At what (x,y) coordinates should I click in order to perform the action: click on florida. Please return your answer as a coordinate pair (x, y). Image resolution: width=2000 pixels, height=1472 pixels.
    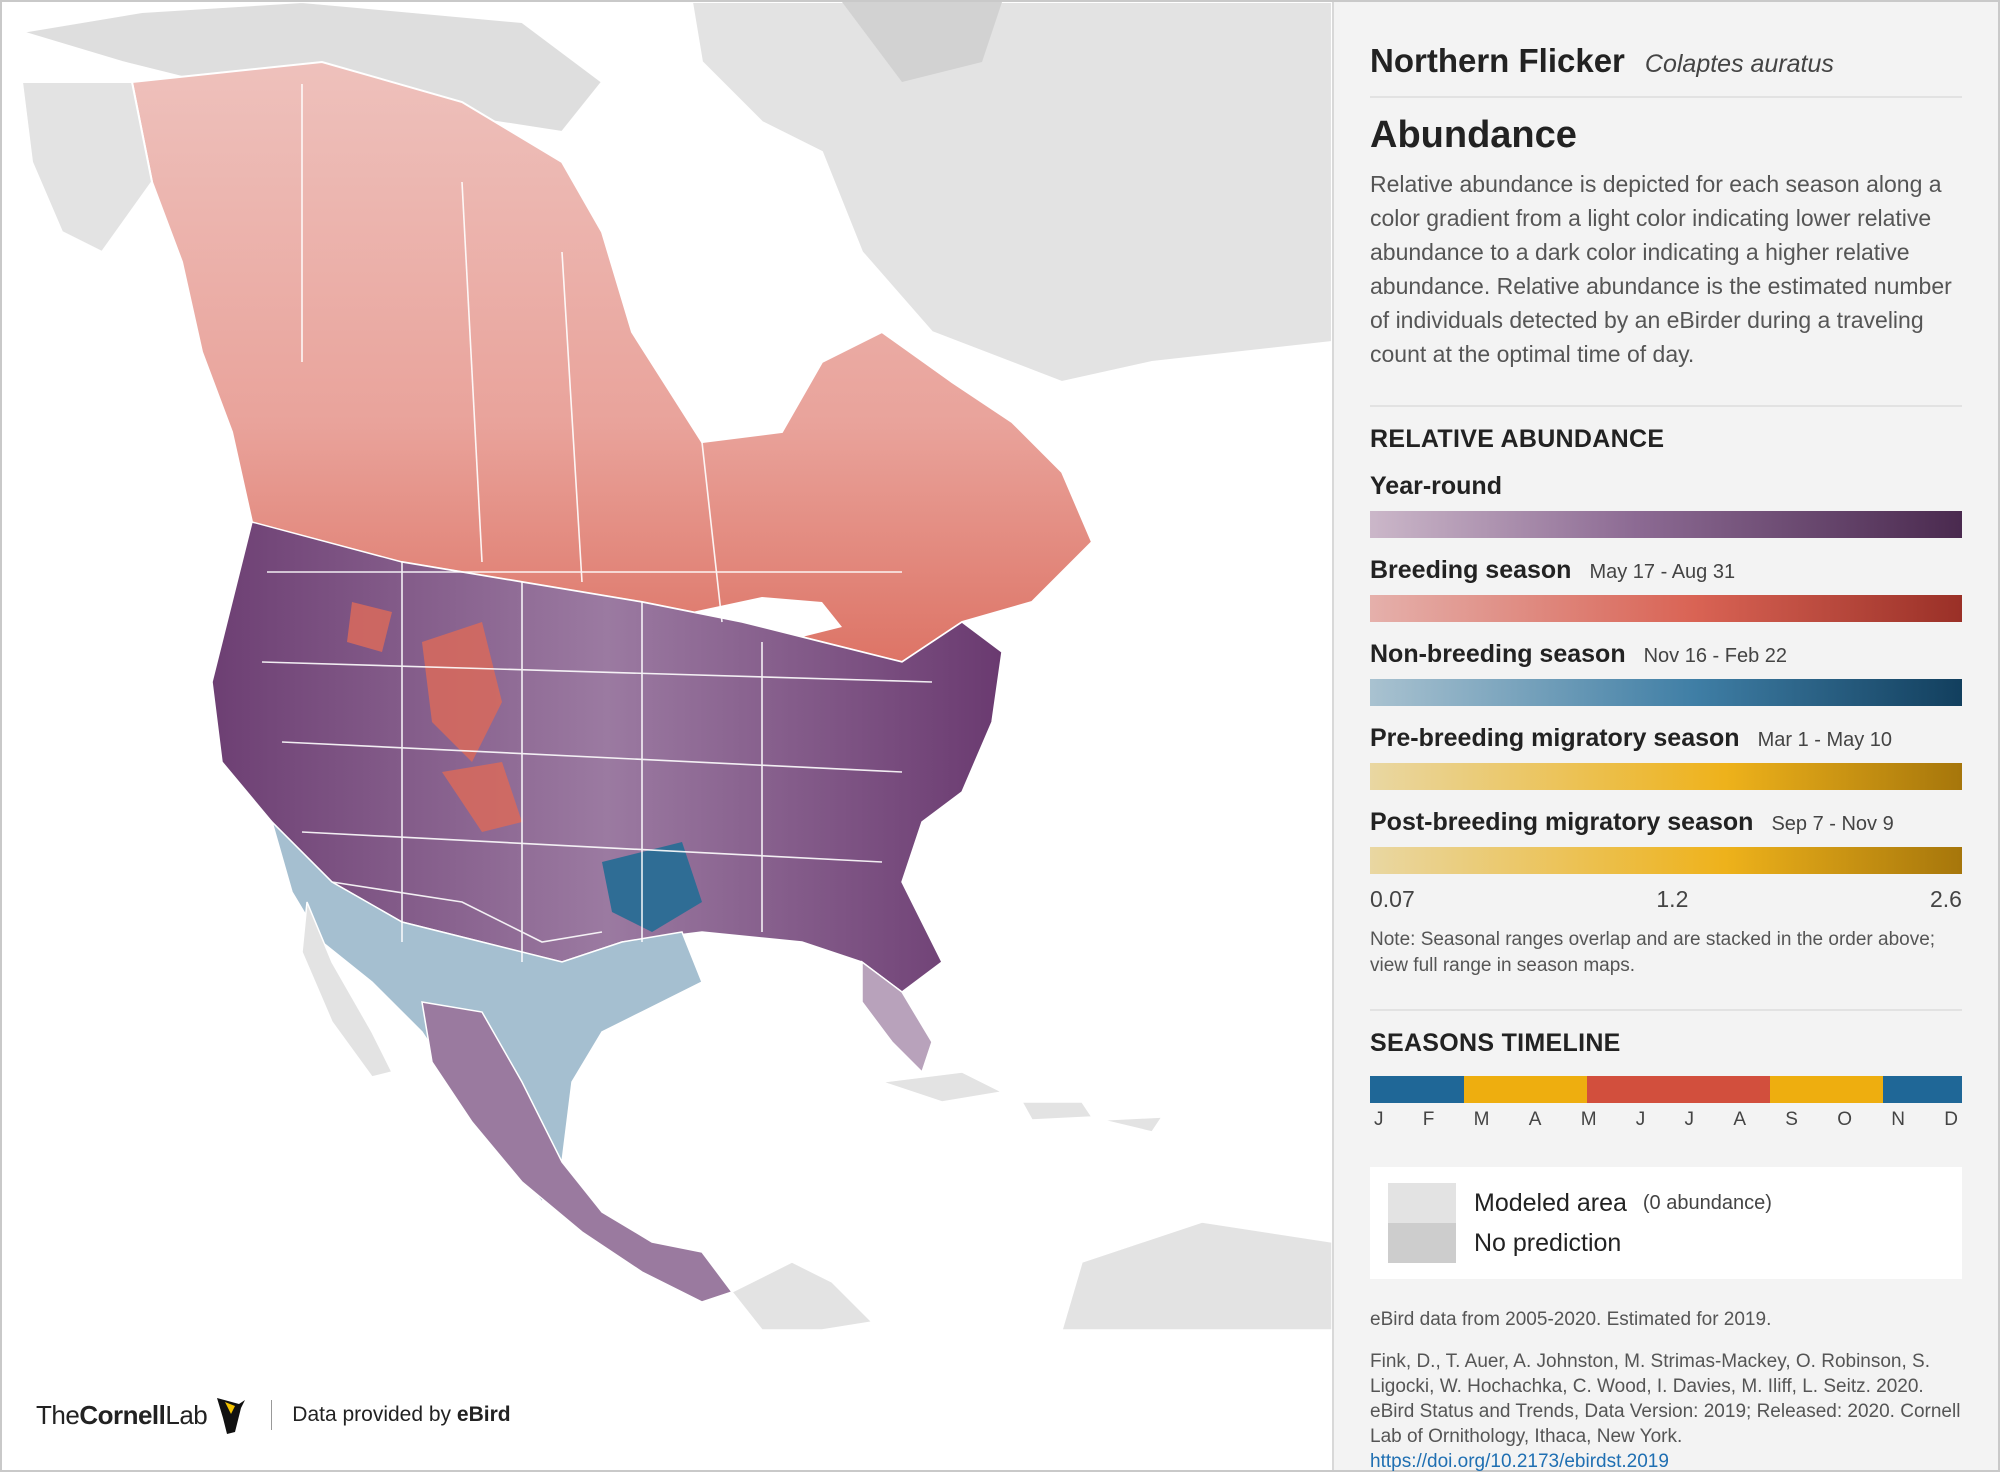
    Looking at the image, I should click on (897, 1017).